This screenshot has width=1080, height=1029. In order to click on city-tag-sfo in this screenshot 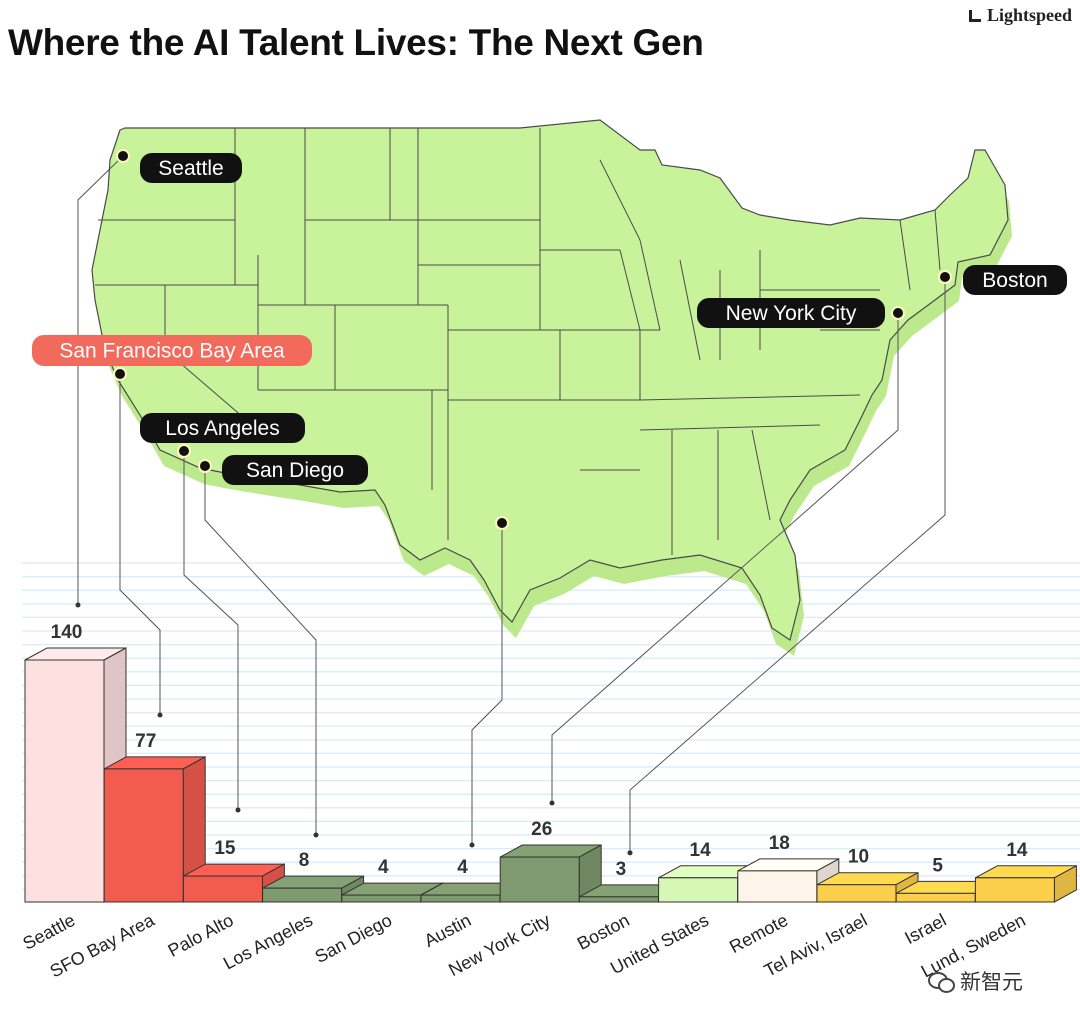, I will do `click(172, 350)`.